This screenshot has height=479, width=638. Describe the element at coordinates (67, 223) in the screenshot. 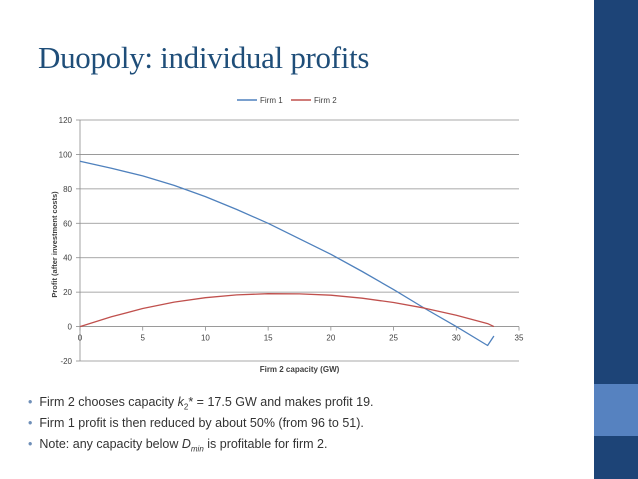

I see `y-tick-label: 60` at that location.